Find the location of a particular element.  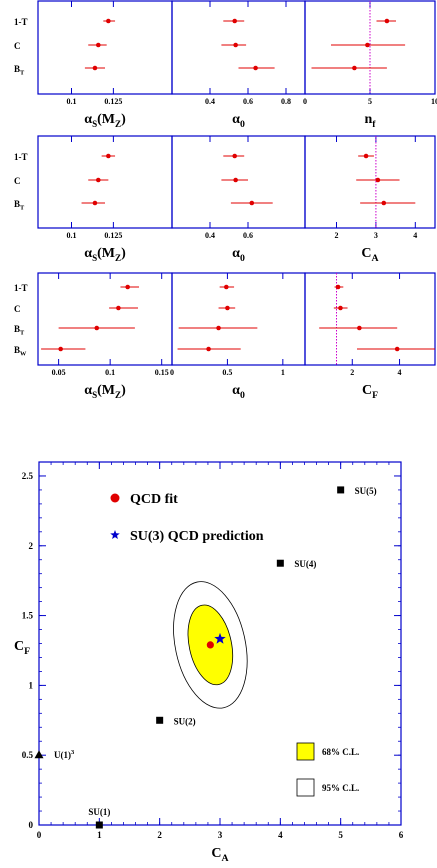

legend-fit-marker is located at coordinates (115, 498).